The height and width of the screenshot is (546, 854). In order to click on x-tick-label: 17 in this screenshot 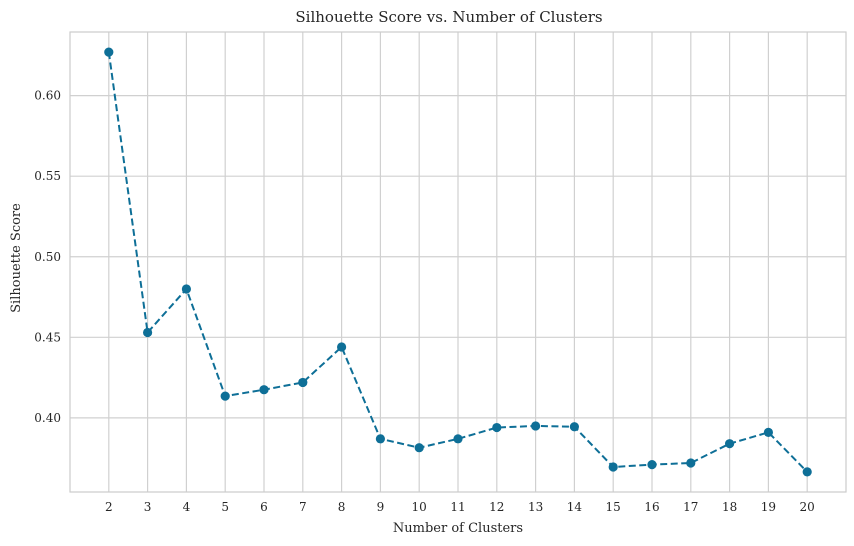, I will do `click(690, 507)`.